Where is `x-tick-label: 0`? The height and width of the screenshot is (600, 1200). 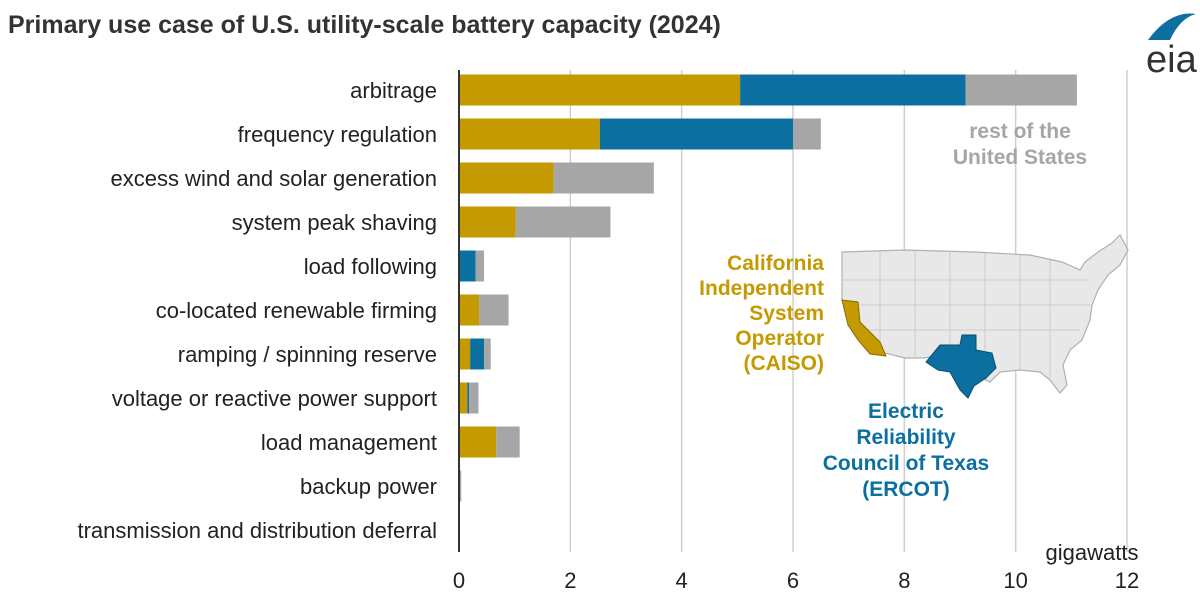
x-tick-label: 0 is located at coordinates (459, 580).